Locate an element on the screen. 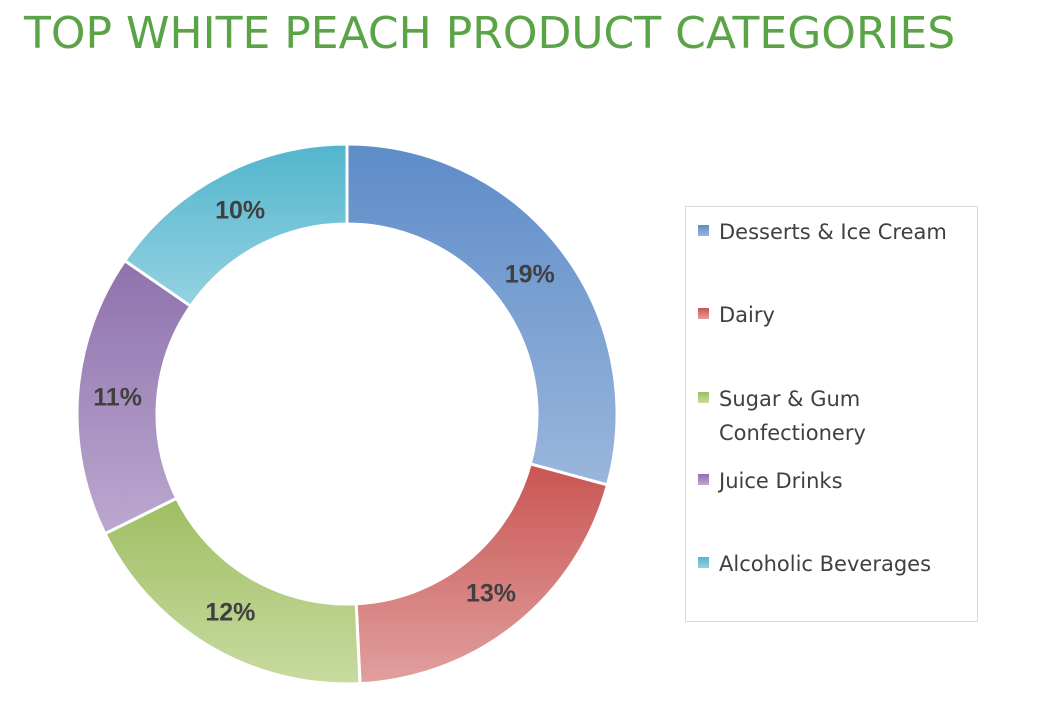 Image resolution: width=1042 pixels, height=706 pixels. legend-item-alcoholic-beverages: Alcoholic Beverages is located at coordinates (835, 564).